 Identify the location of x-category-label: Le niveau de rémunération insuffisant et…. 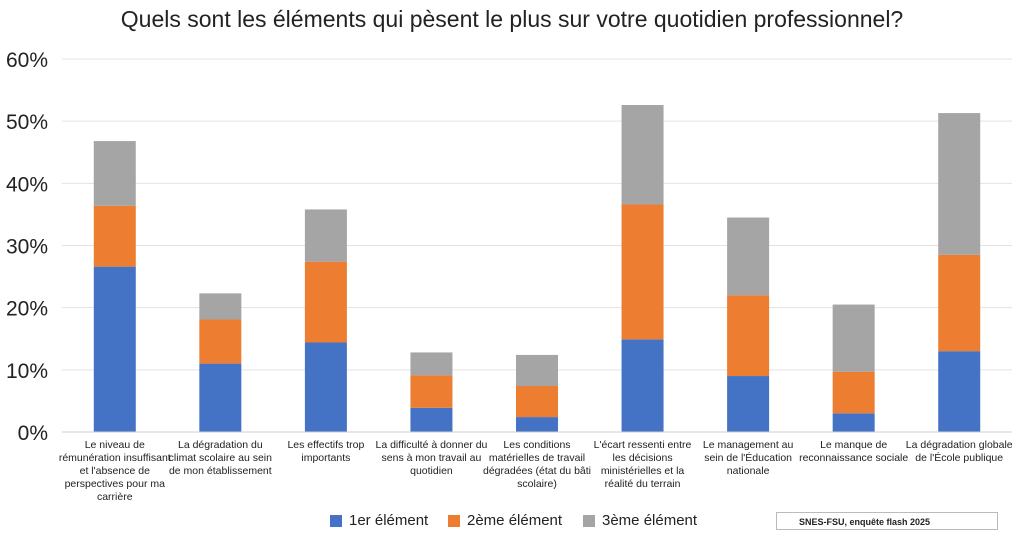
(114, 471).